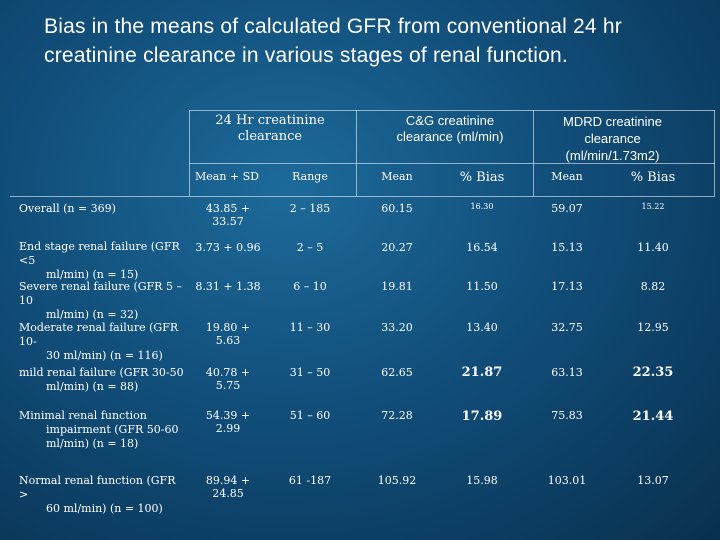 This screenshot has height=540, width=720. Describe the element at coordinates (310, 247) in the screenshot. I see `cell-range: 2 – 5` at that location.